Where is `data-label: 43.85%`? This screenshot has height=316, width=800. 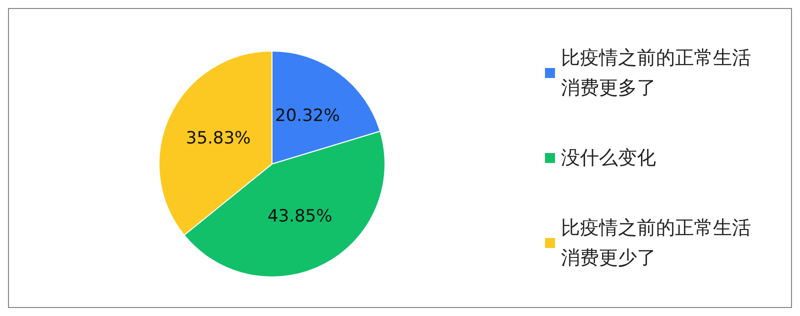 data-label: 43.85% is located at coordinates (299, 216).